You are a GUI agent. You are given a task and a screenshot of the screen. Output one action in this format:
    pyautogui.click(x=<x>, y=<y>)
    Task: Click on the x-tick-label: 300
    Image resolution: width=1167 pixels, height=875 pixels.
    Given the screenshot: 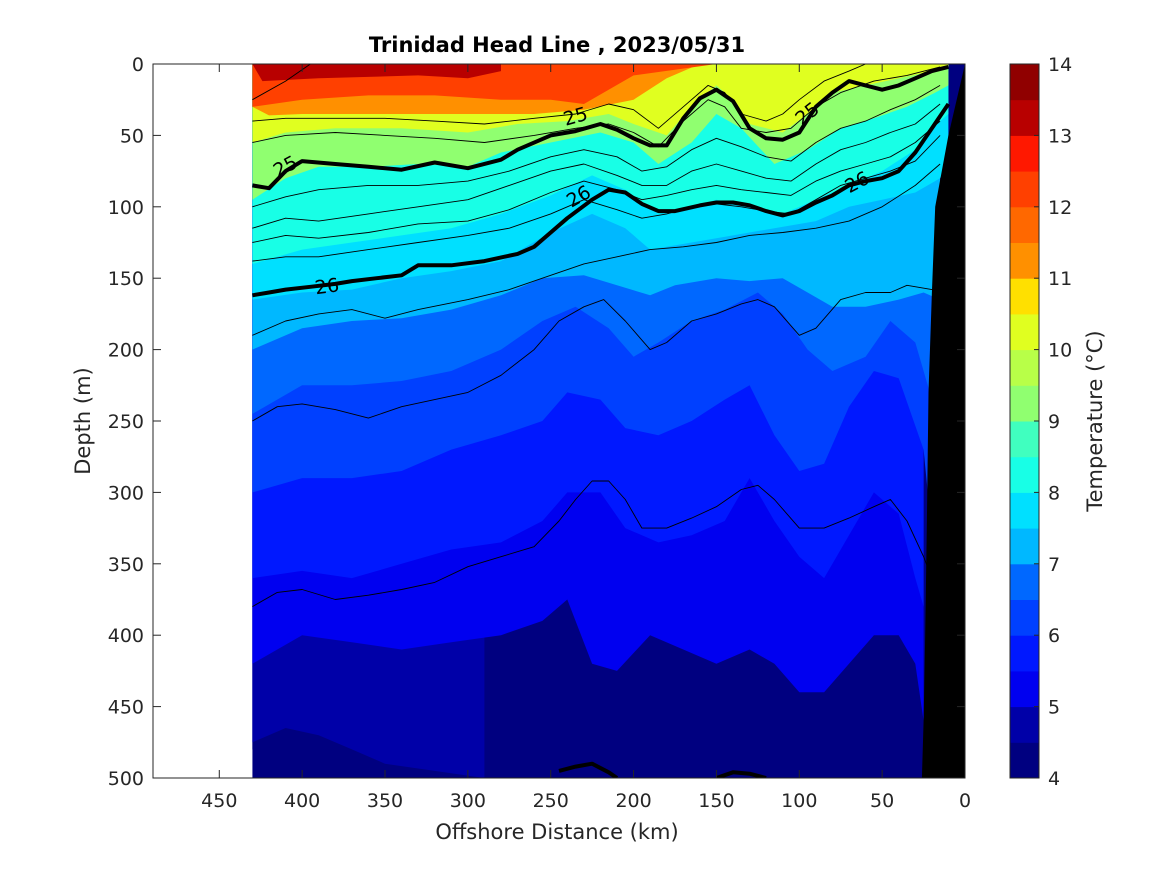 What is the action you would take?
    pyautogui.click(x=468, y=801)
    